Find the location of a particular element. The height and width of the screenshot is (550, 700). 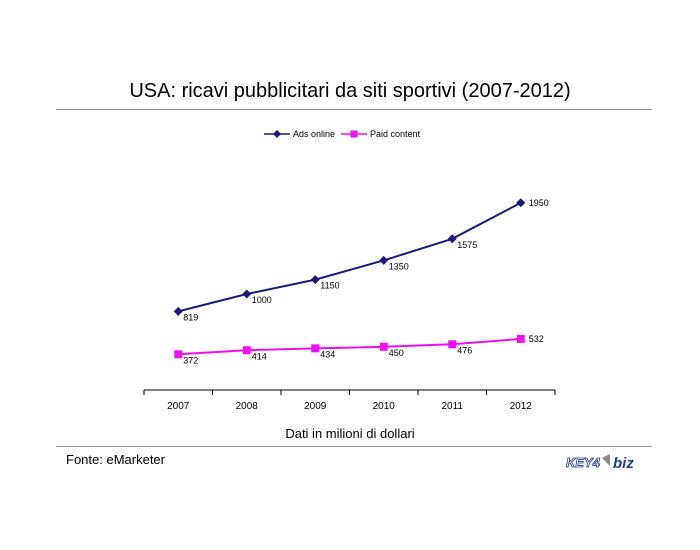

x-tick-label: 2008 is located at coordinates (247, 406).